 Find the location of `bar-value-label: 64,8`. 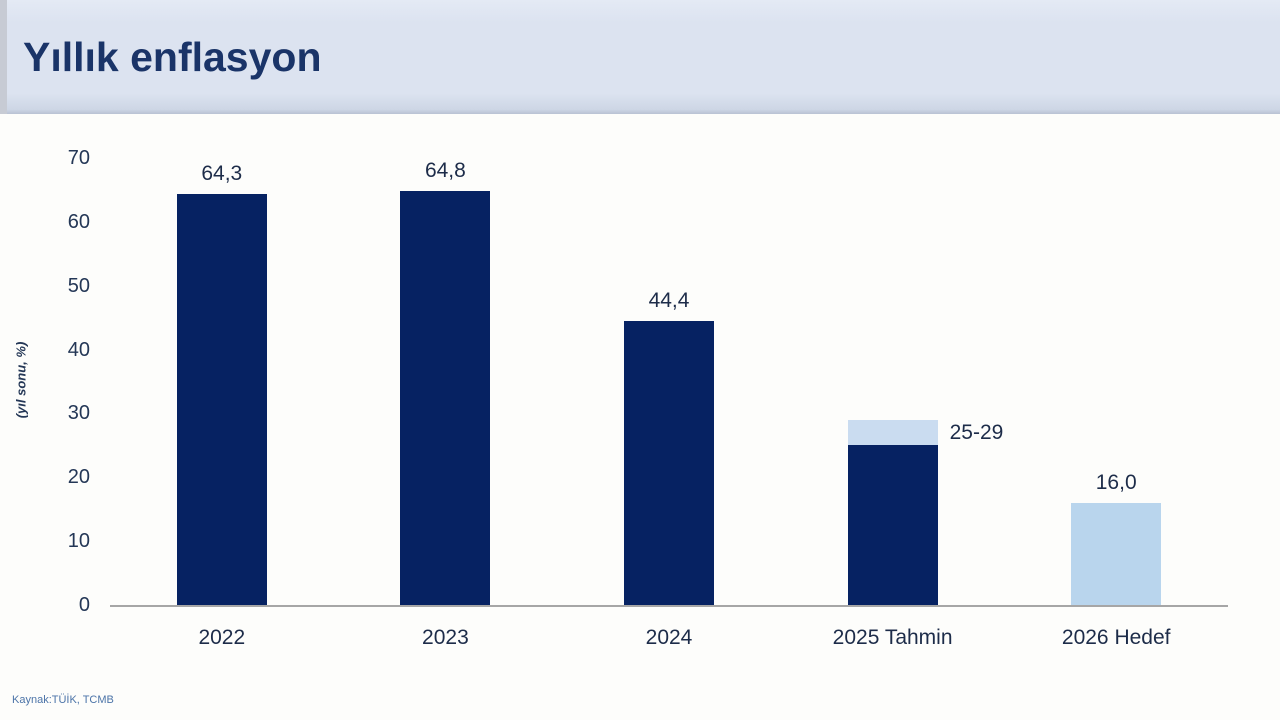

bar-value-label: 64,8 is located at coordinates (445, 171).